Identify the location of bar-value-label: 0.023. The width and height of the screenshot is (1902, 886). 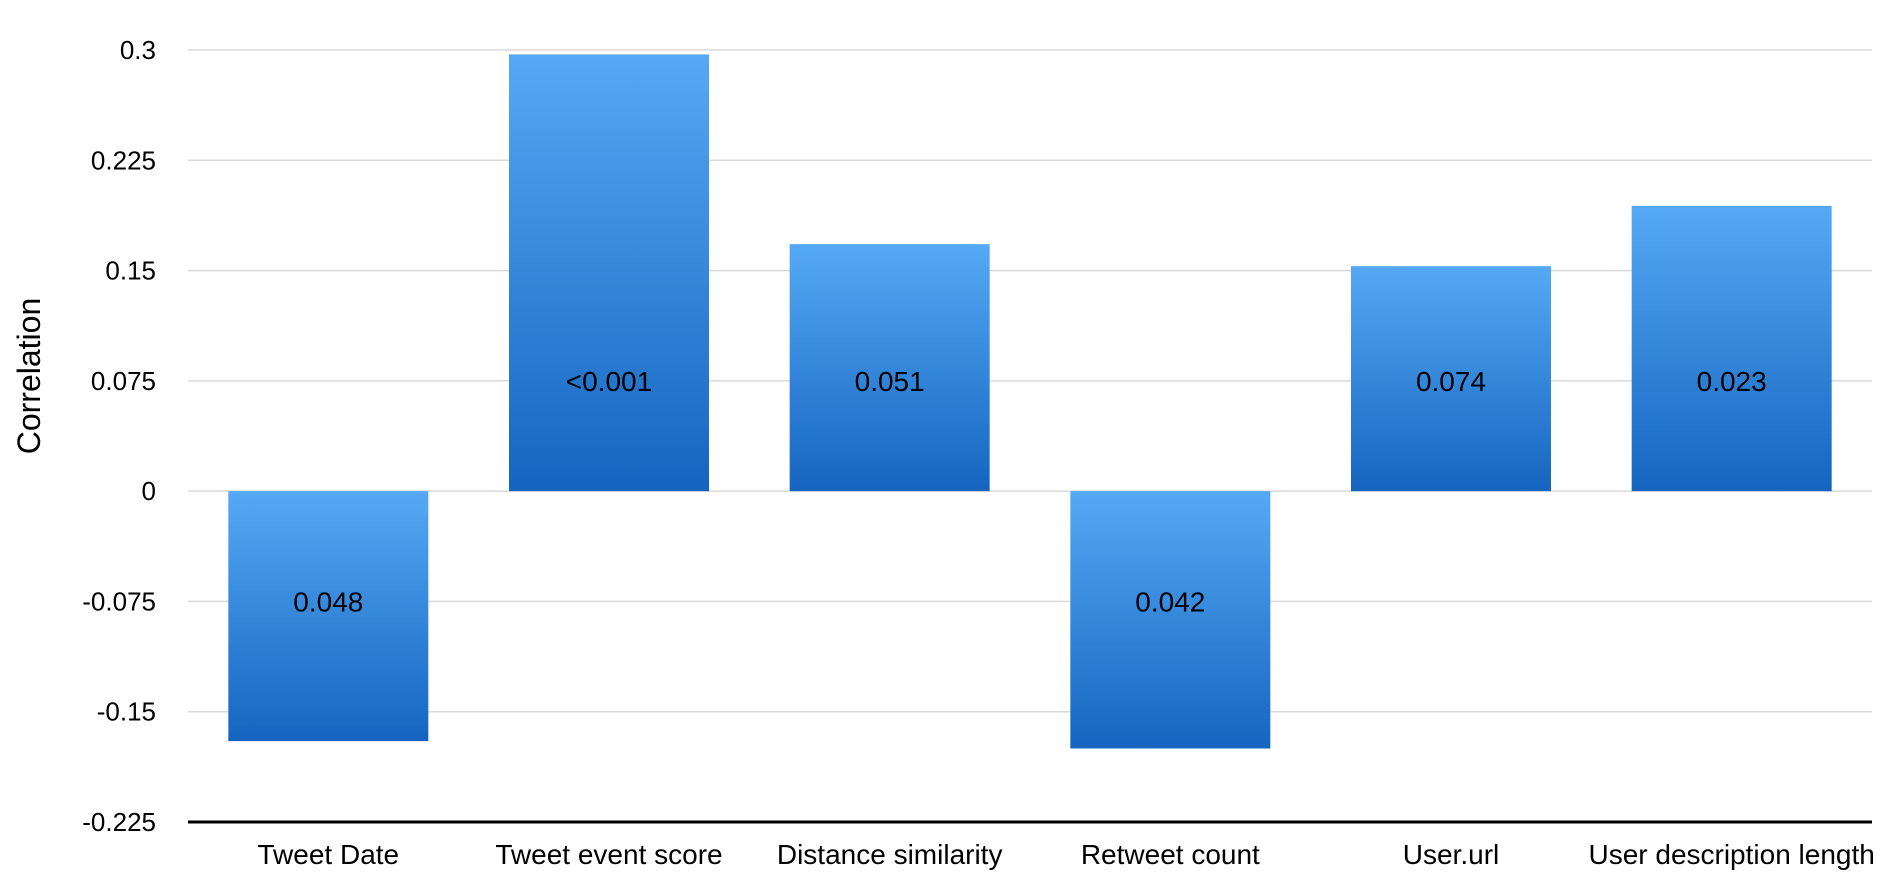
(1732, 381).